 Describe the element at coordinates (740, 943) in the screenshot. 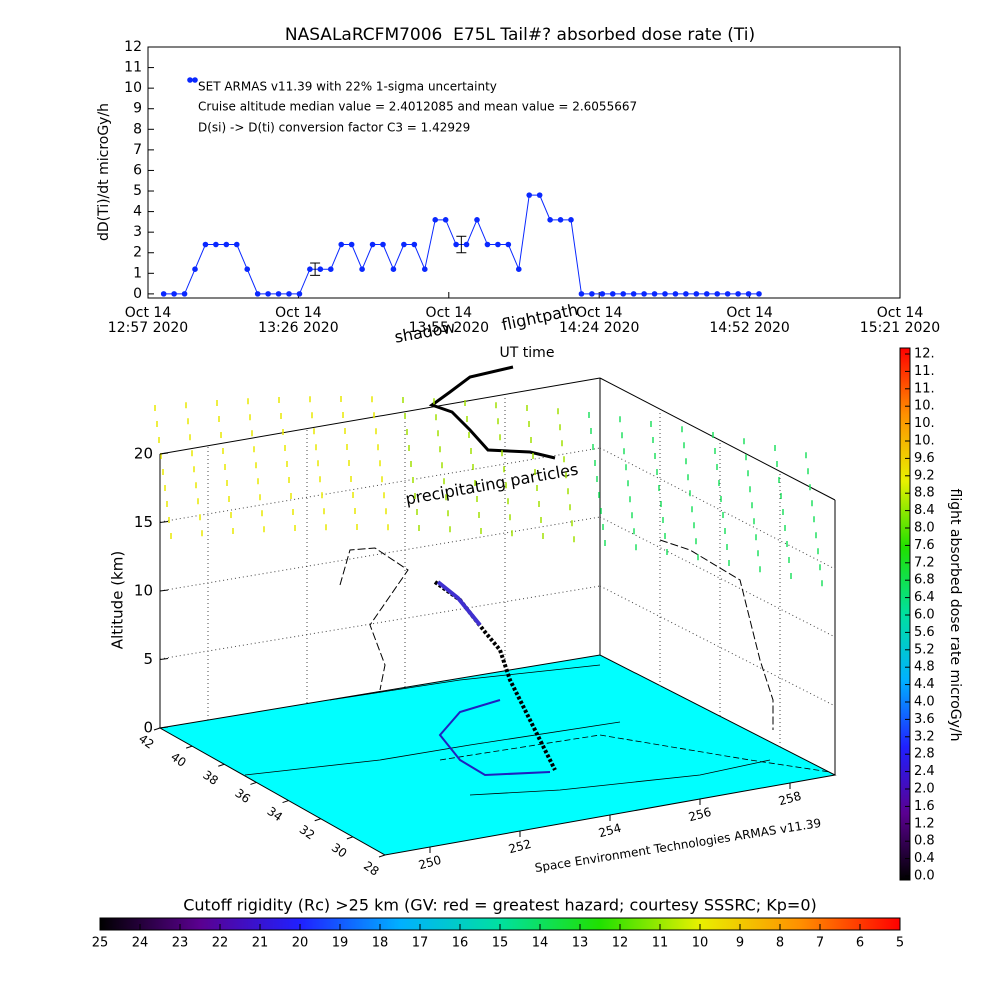

I see `colorbar-tick-label: 9` at that location.